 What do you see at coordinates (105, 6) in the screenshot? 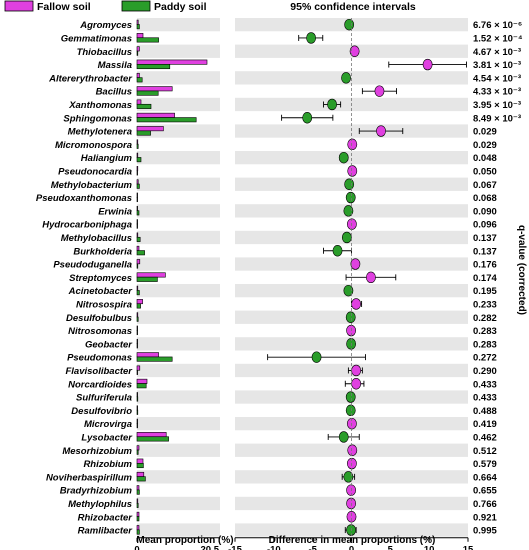
I see `legend: Fallow soil Paddy soil` at bounding box center [105, 6].